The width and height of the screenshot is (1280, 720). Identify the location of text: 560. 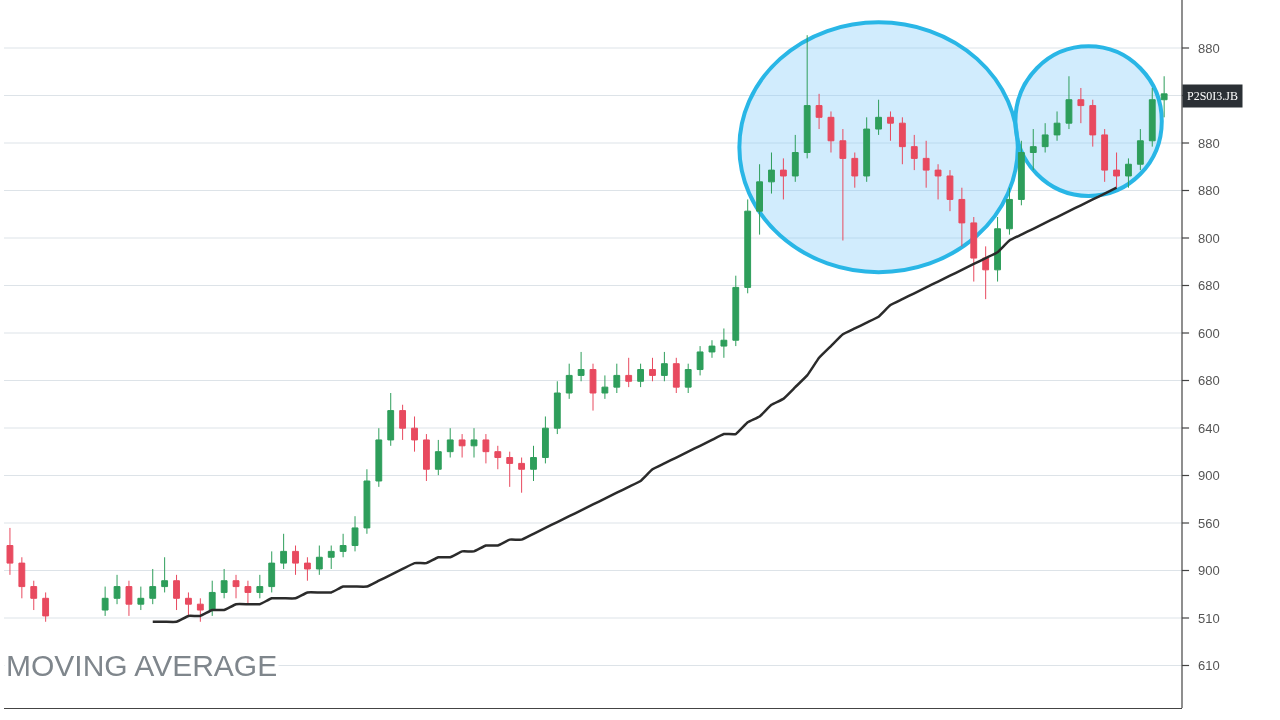
(1209, 523).